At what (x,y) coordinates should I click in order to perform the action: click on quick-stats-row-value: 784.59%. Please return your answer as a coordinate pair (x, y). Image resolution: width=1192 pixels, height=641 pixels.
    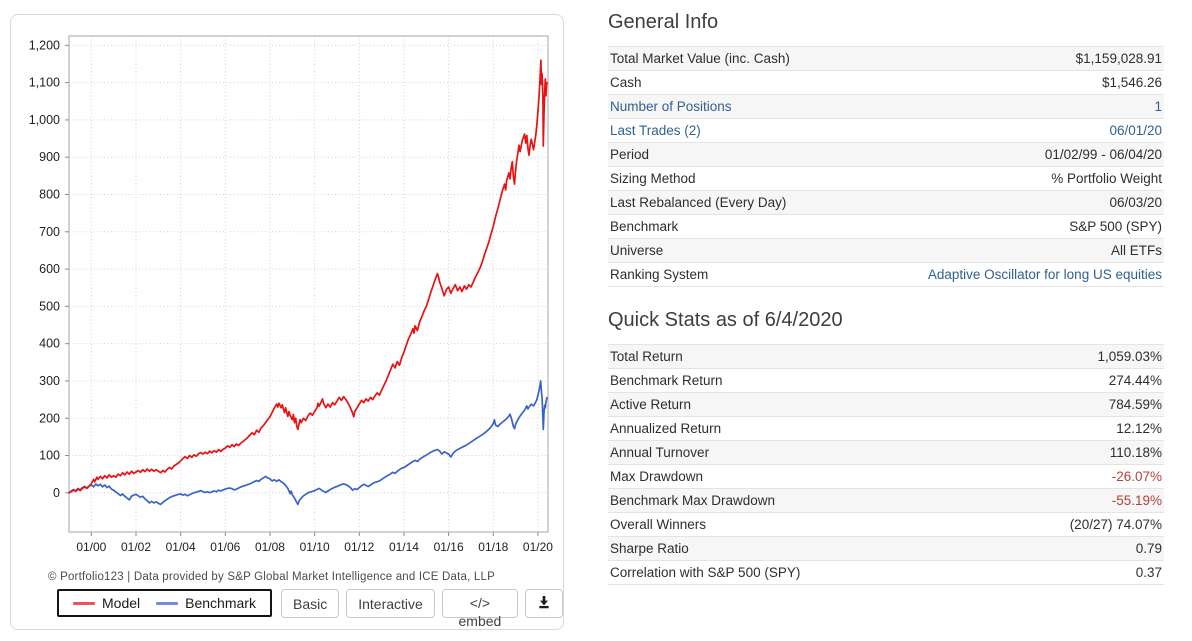
    Looking at the image, I should click on (1135, 404).